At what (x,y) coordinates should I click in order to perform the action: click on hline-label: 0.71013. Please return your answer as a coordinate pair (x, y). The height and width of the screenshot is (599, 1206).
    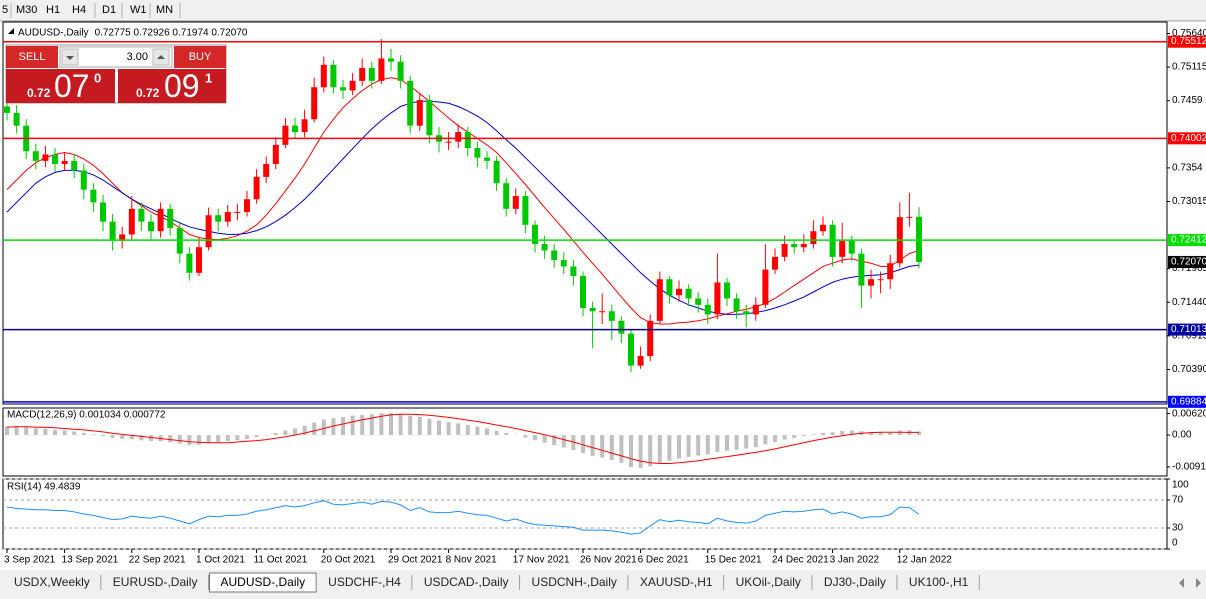
    Looking at the image, I should click on (1188, 329).